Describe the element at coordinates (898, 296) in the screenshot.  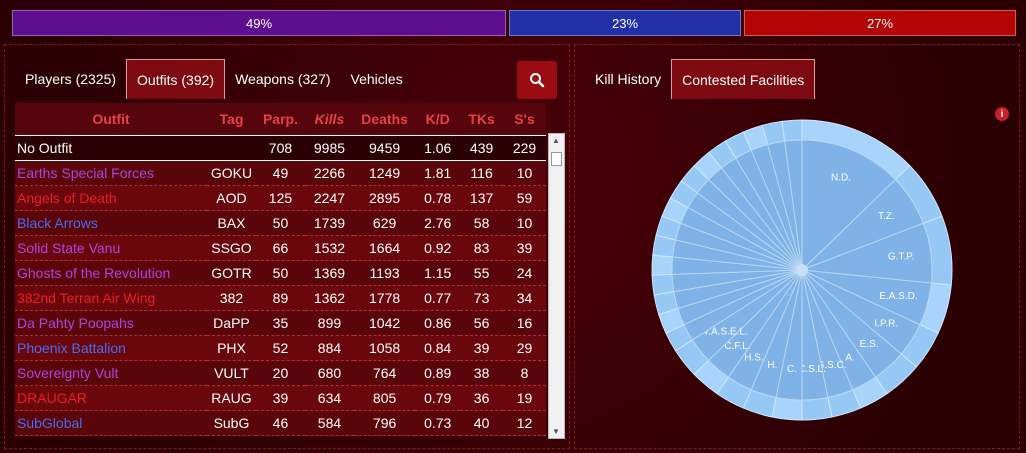
I see `chart-slice-label: E.A.S.D.` at that location.